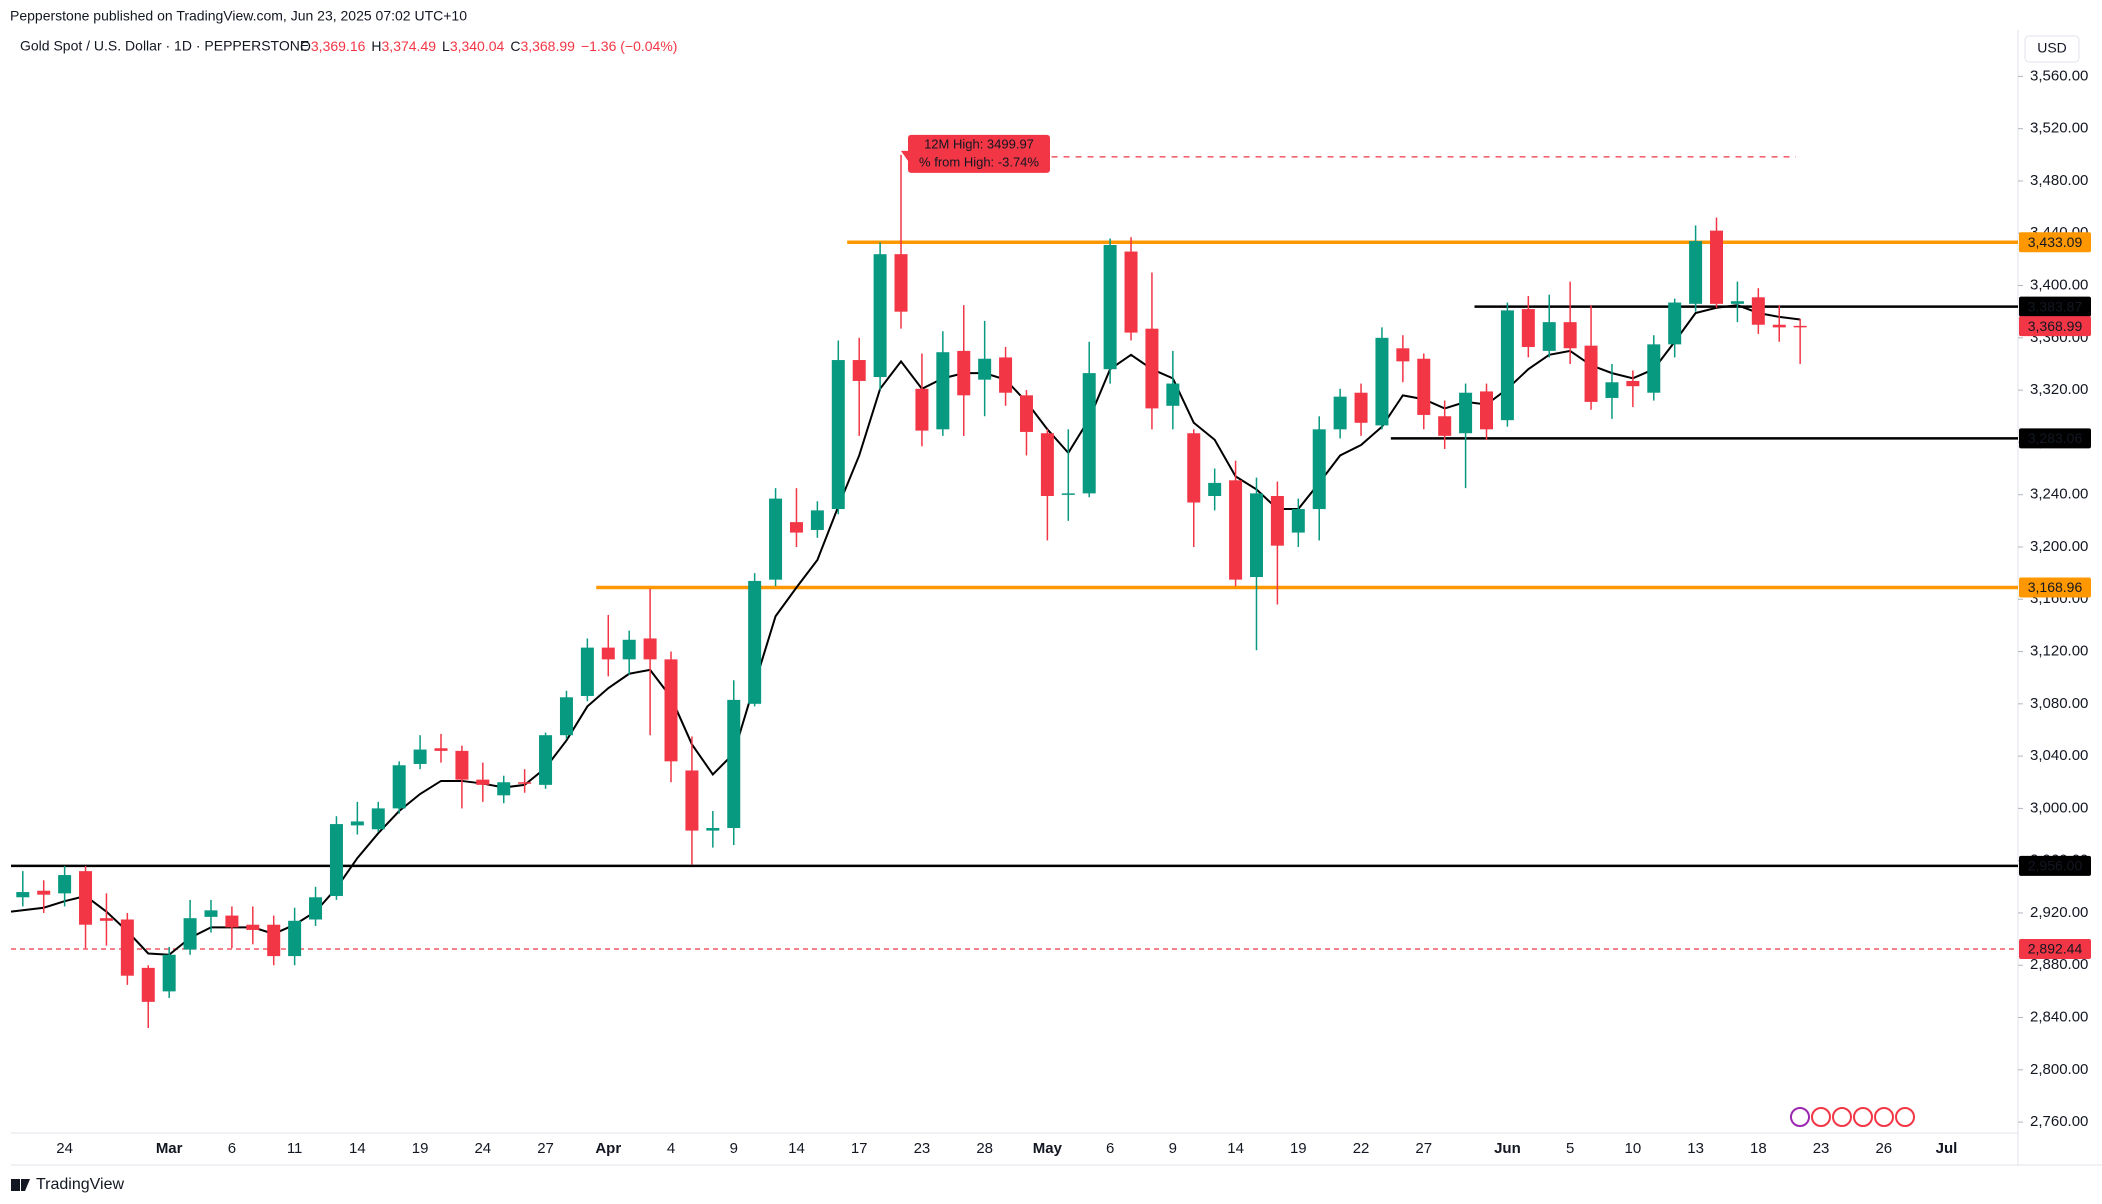 Image resolution: width=2102 pixels, height=1204 pixels. Describe the element at coordinates (409, 46) in the screenshot. I see `legend-value: 3,374.49` at that location.